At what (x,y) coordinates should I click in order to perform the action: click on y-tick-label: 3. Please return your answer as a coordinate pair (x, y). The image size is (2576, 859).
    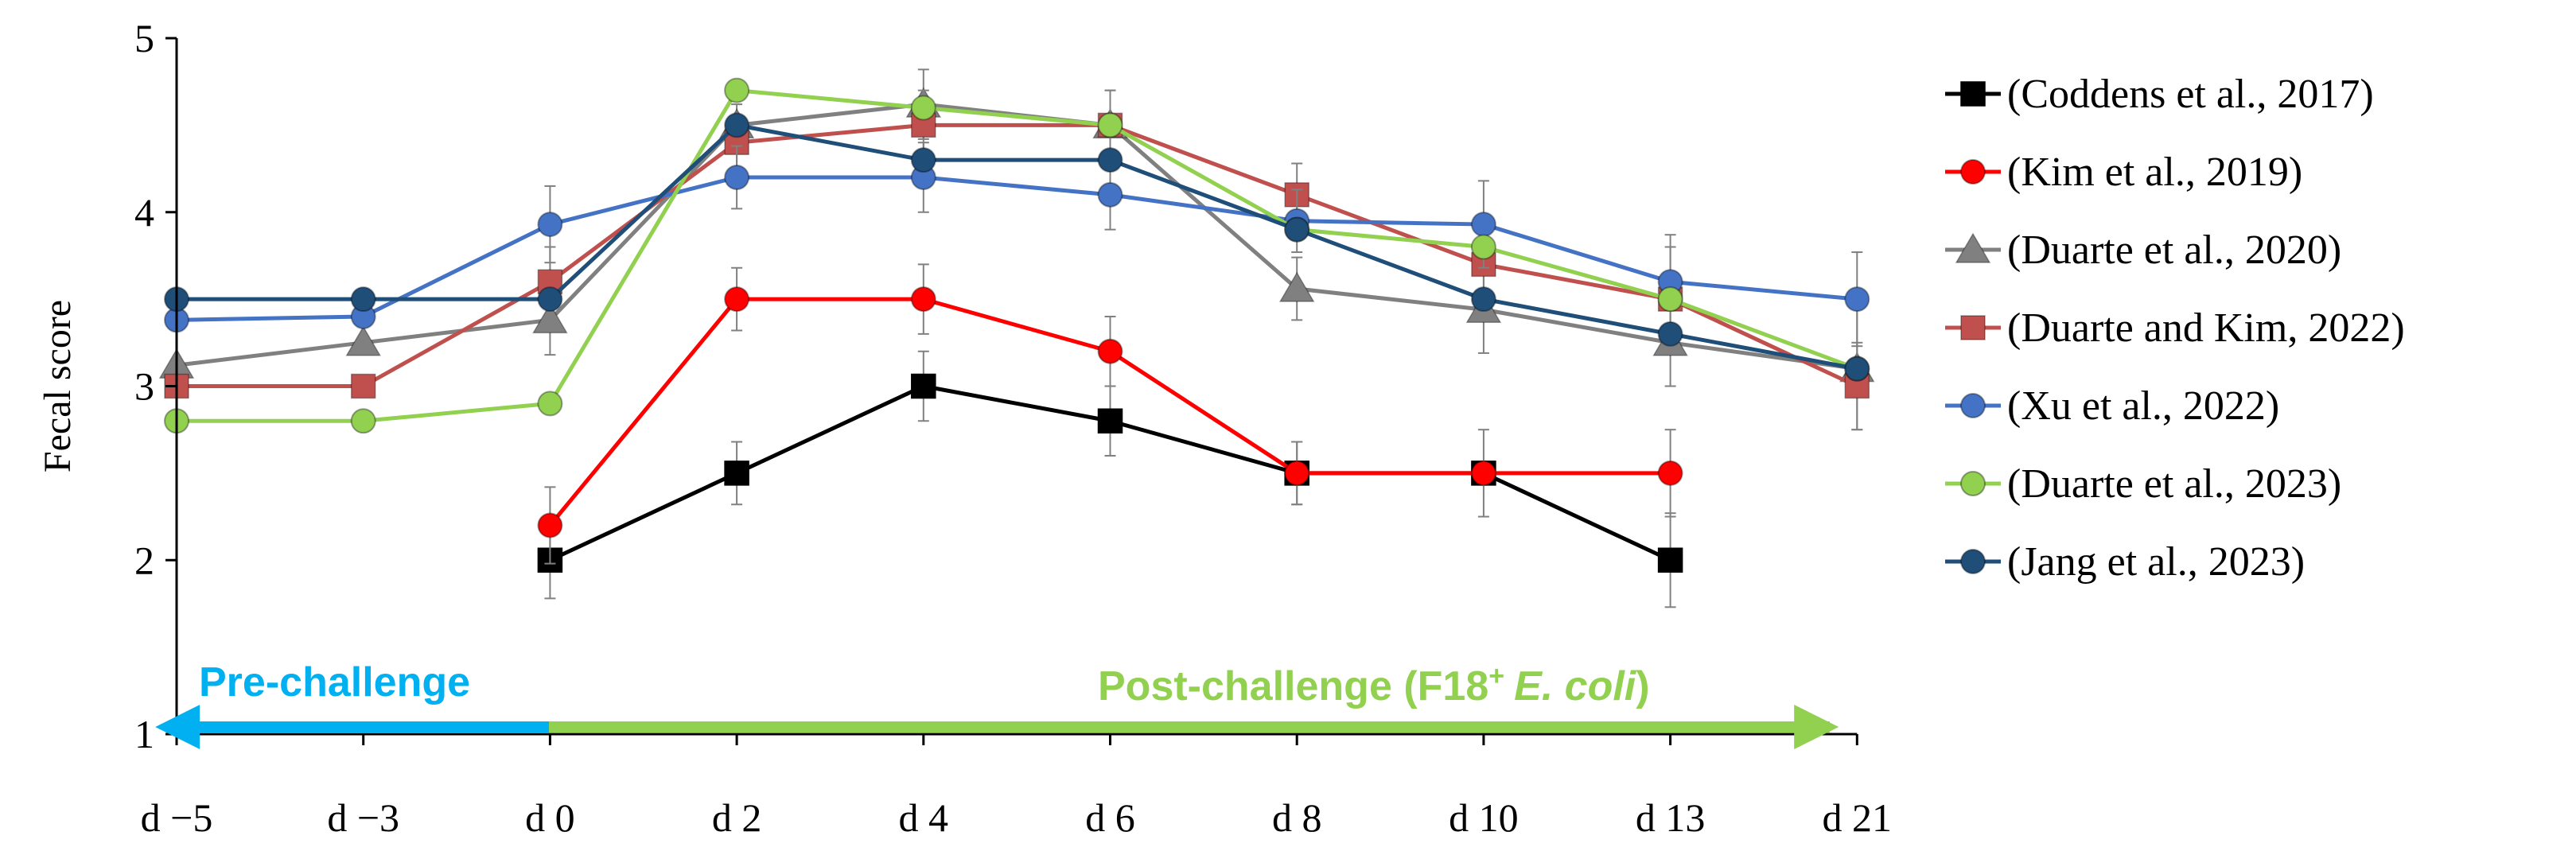
    Looking at the image, I should click on (144, 386).